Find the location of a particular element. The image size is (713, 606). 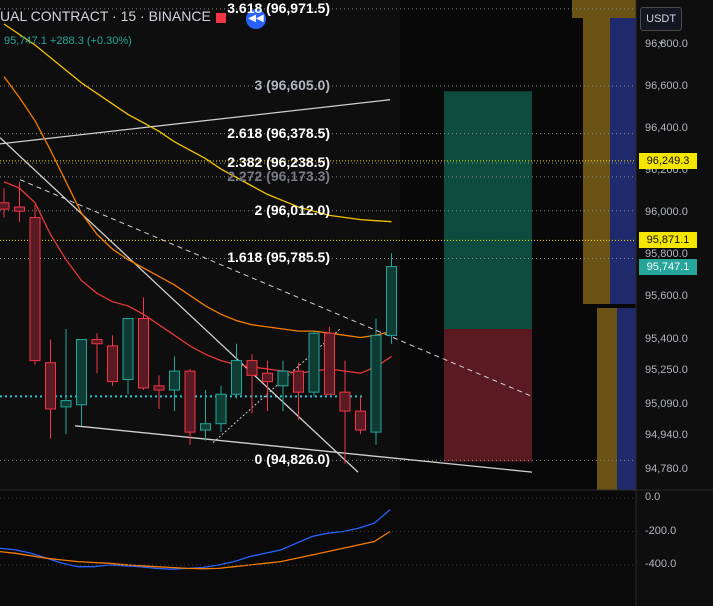

dotted-rally-line is located at coordinates (276, 386).